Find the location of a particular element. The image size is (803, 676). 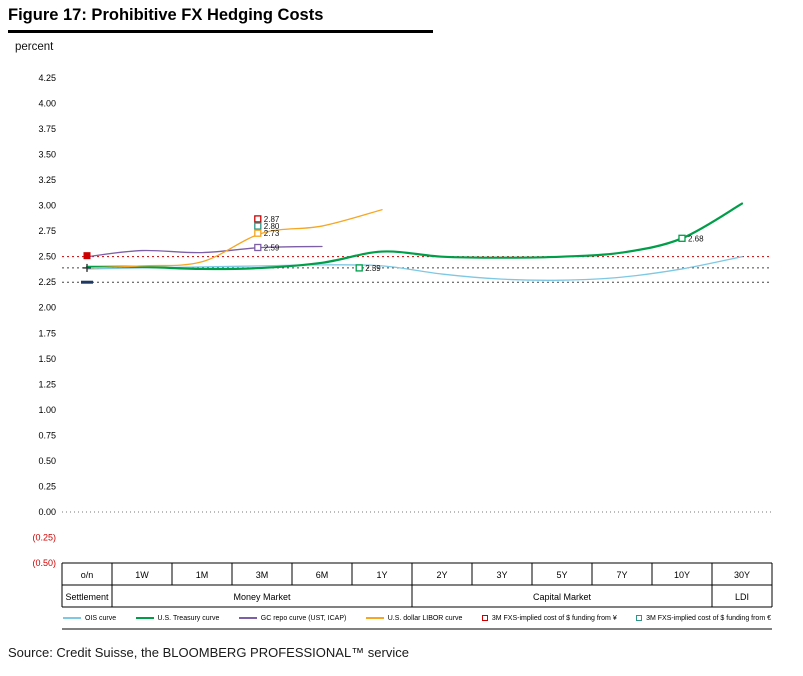

y-tick-label: 0.00 is located at coordinates (47, 512).